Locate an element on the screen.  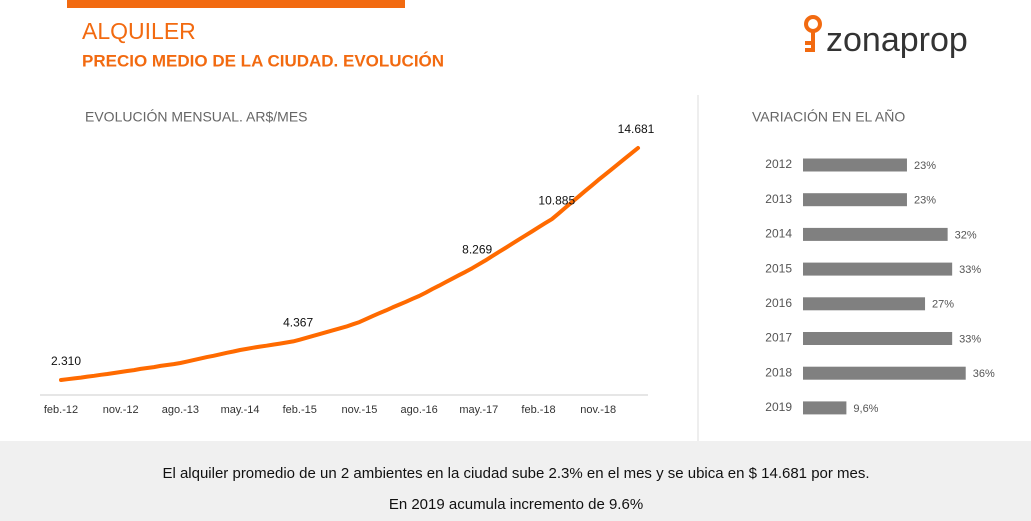
title: ALQUILER is located at coordinates (139, 31).